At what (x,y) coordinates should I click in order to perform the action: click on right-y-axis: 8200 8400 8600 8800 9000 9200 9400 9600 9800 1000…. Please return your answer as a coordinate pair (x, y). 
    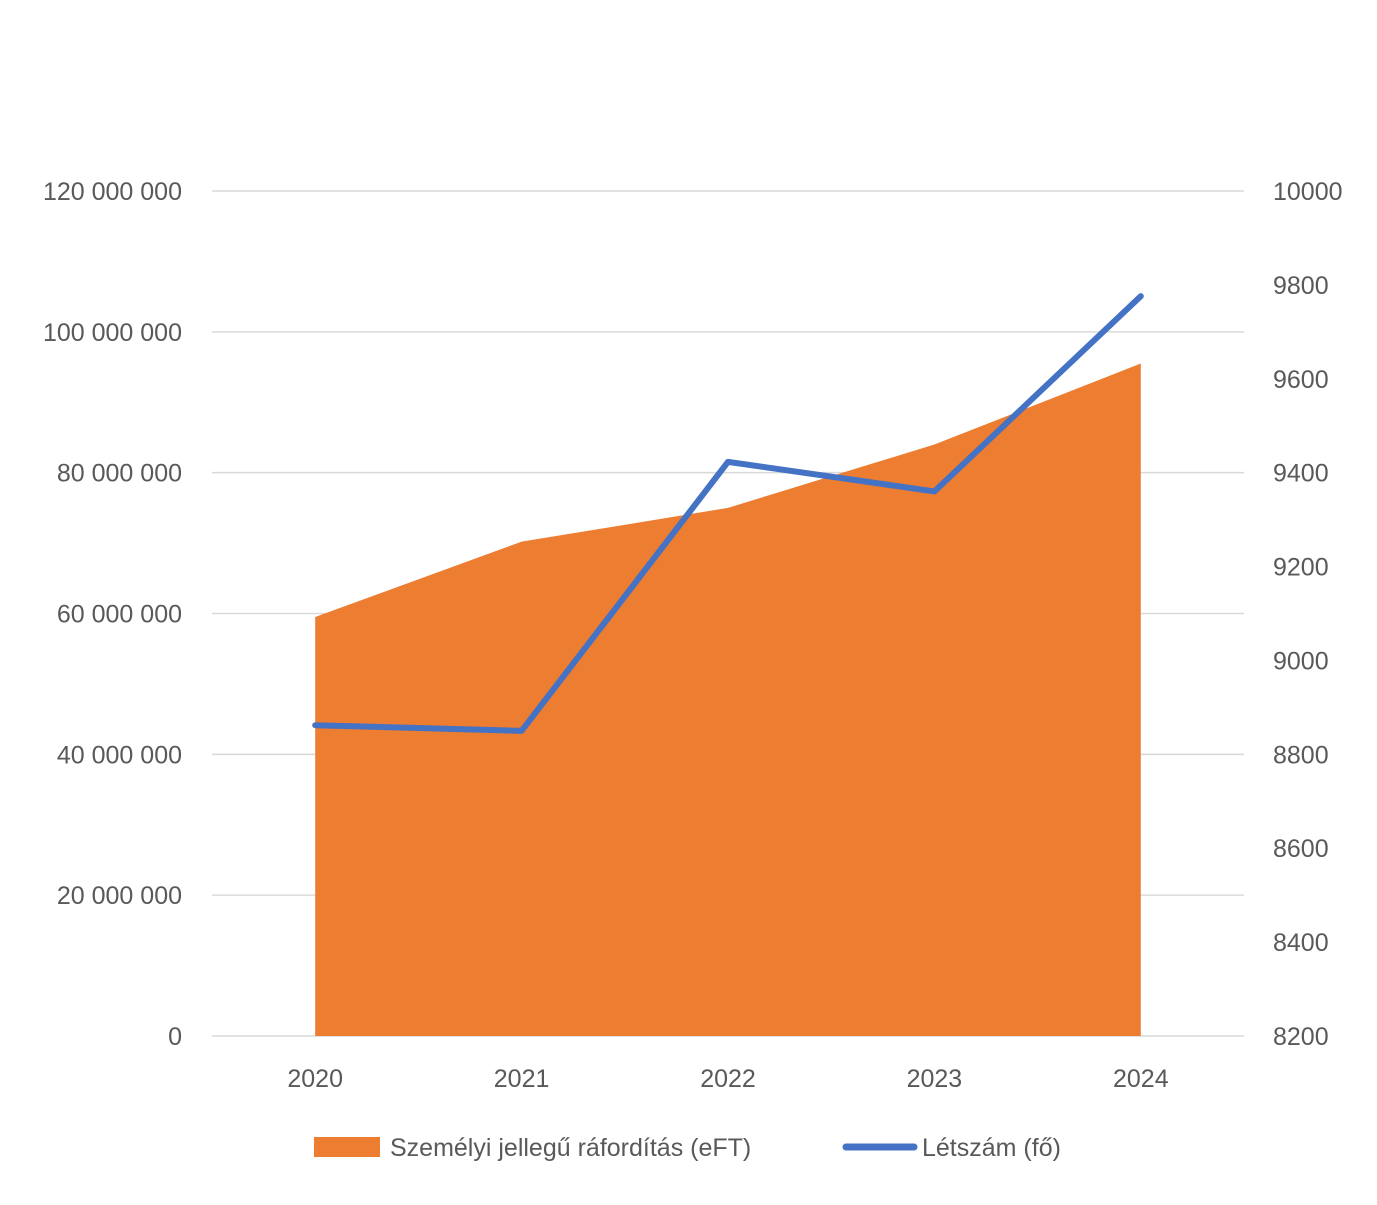
    Looking at the image, I should click on (1308, 614).